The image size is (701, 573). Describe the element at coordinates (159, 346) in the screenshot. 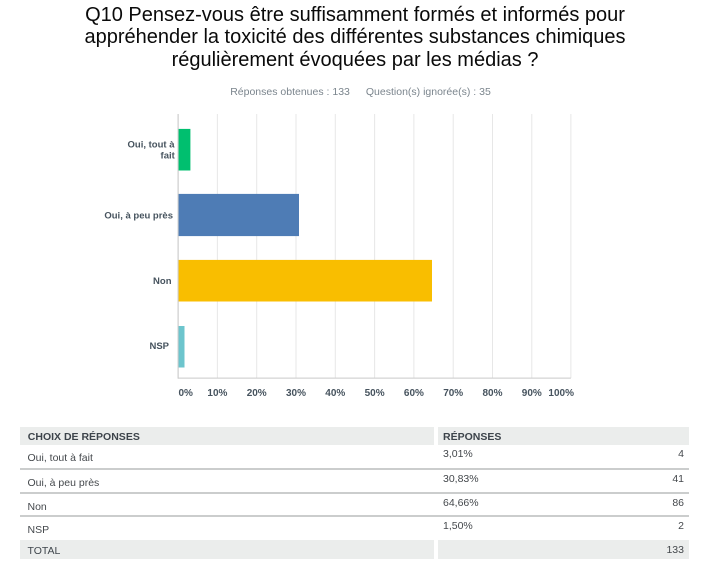

I see `svg-text: NSP` at that location.